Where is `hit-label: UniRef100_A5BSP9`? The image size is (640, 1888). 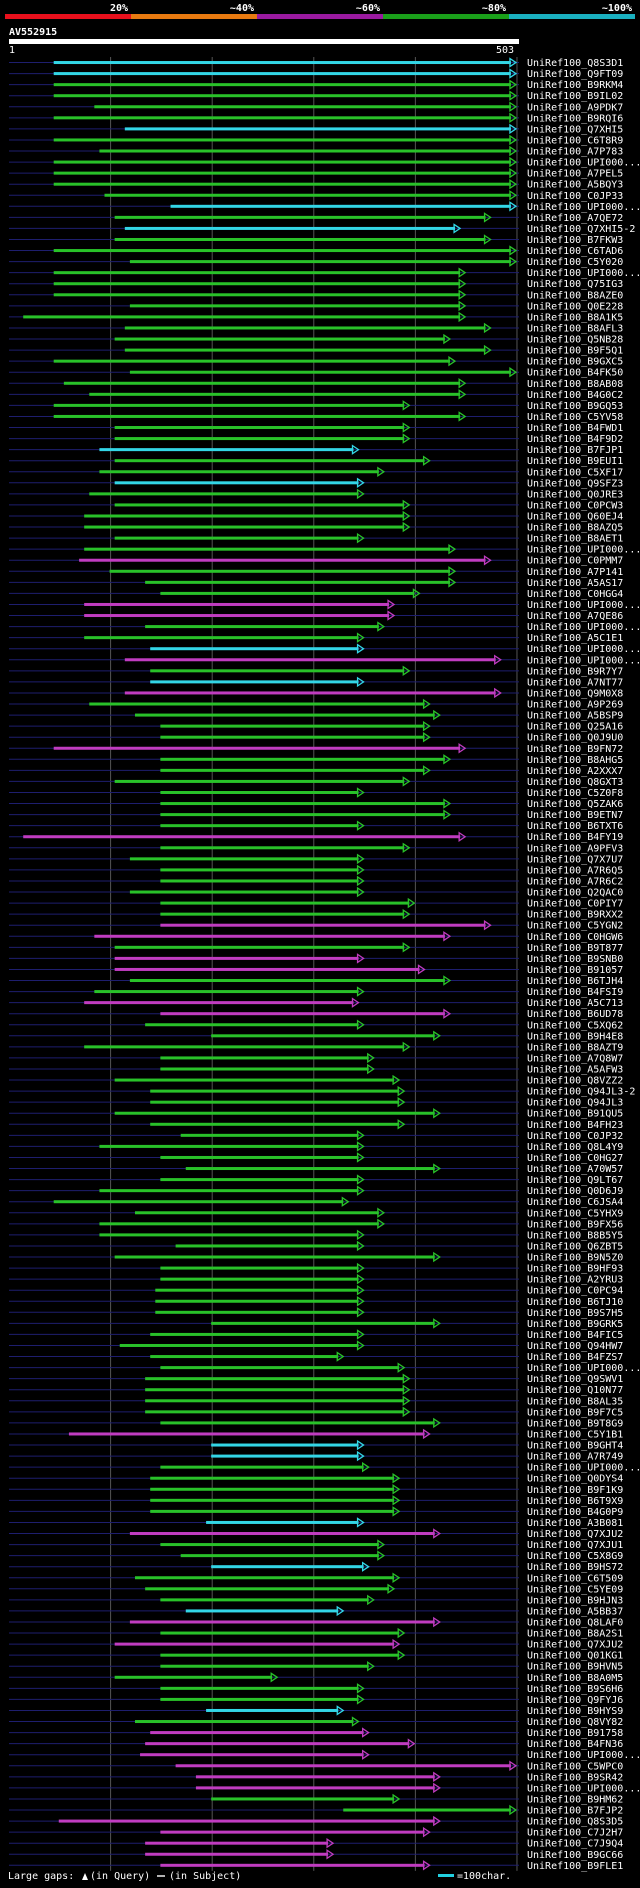
hit-label: UniRef100_A5BSP9 is located at coordinates (575, 716).